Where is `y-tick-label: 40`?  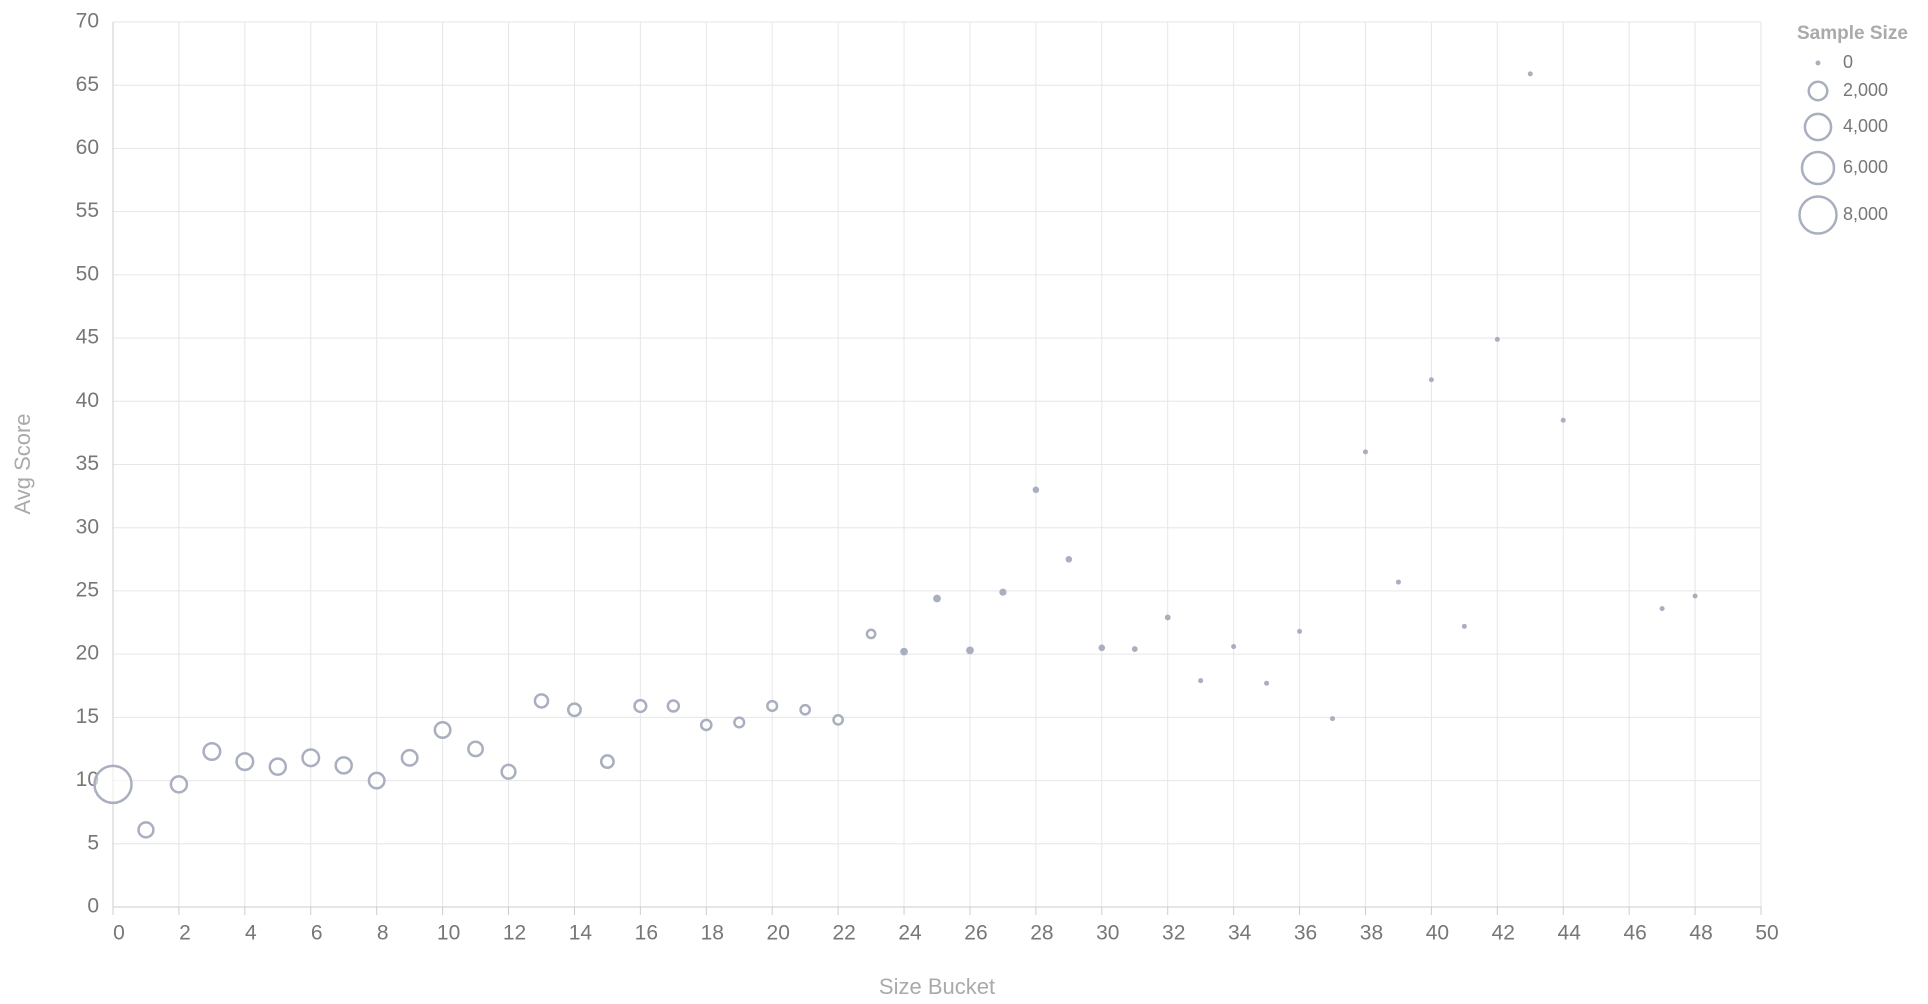 y-tick-label: 40 is located at coordinates (87, 400).